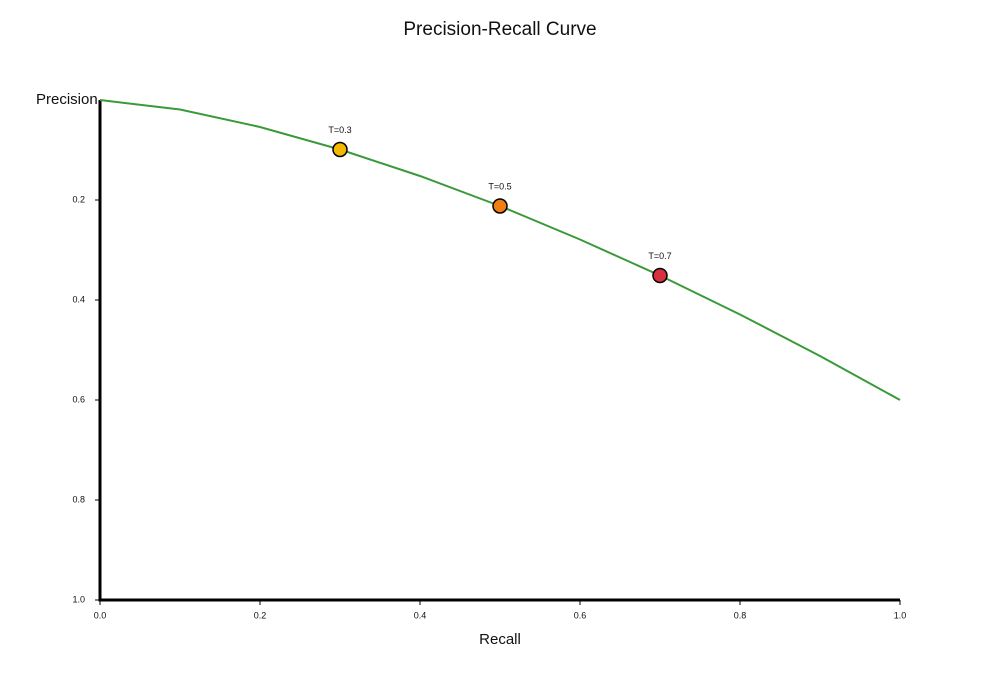 Image resolution: width=1000 pixels, height=700 pixels. What do you see at coordinates (659, 256) in the screenshot?
I see `threshold-label: T=0.7` at bounding box center [659, 256].